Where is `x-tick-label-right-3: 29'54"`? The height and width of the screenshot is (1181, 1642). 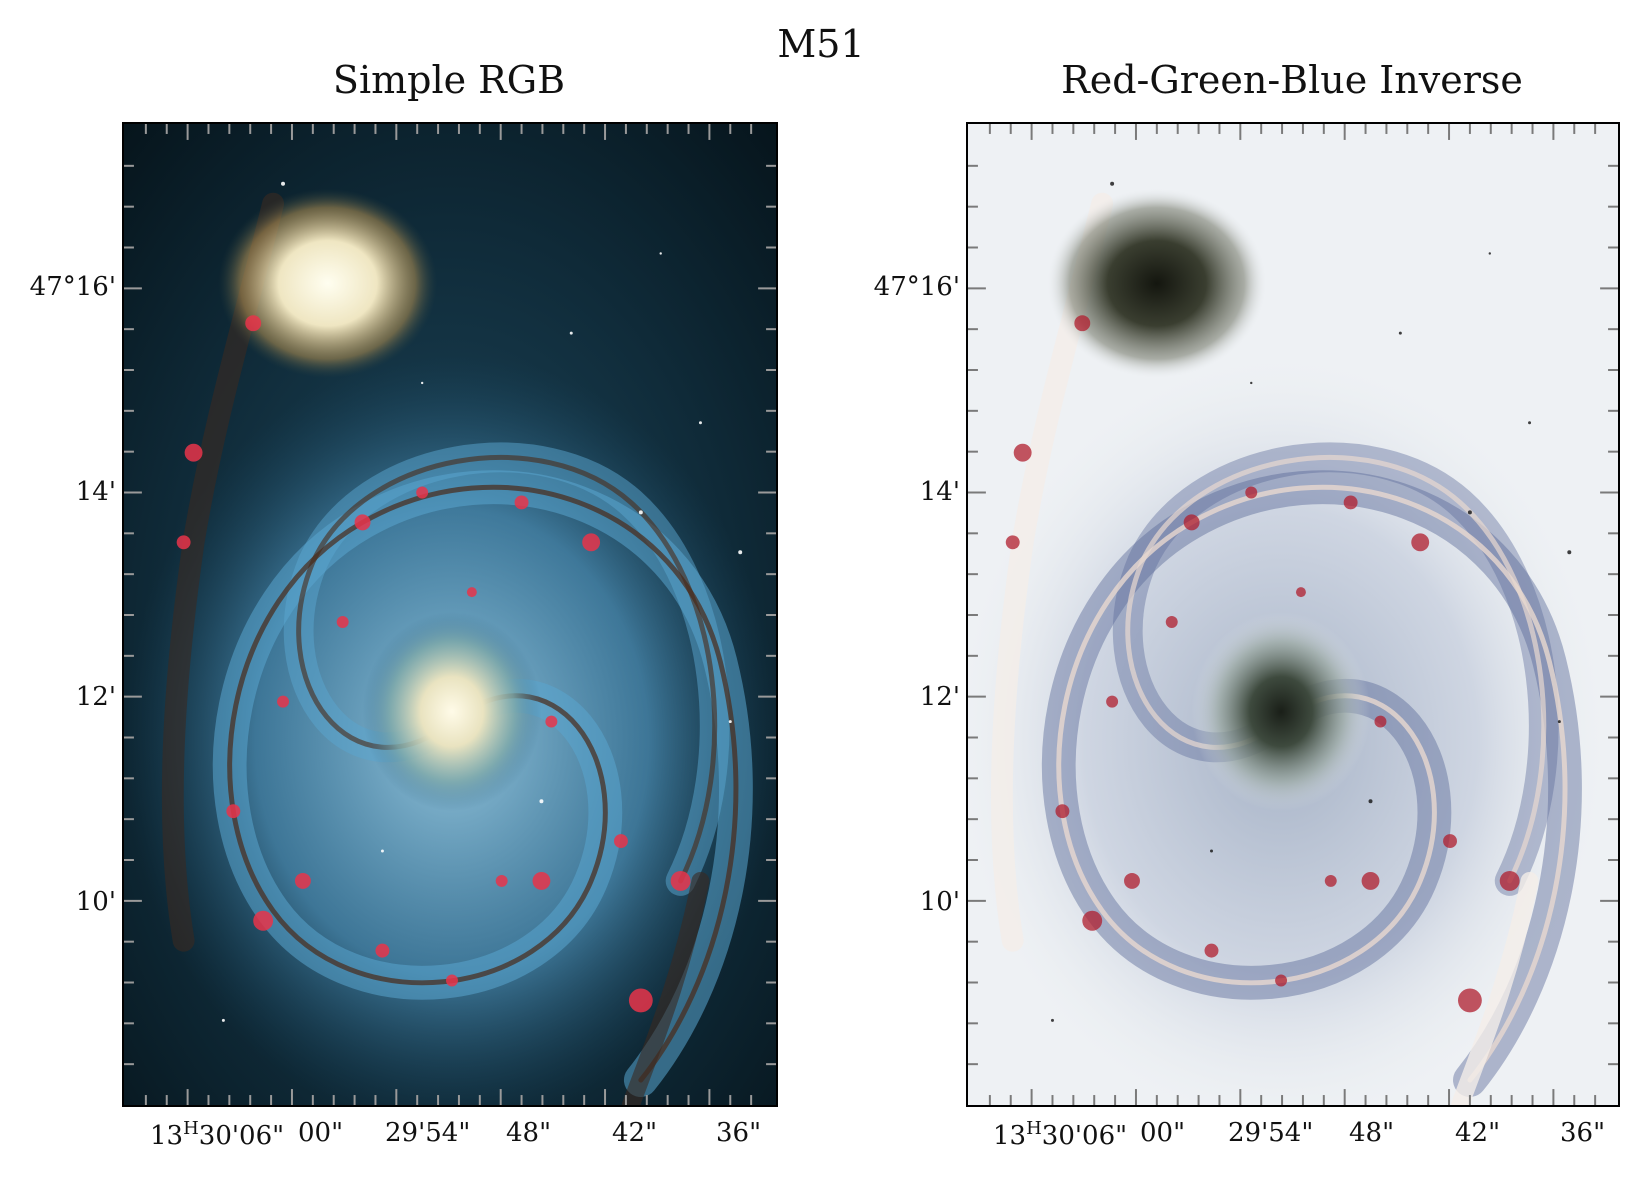 x-tick-label-right-3: 29'54" is located at coordinates (1271, 1133).